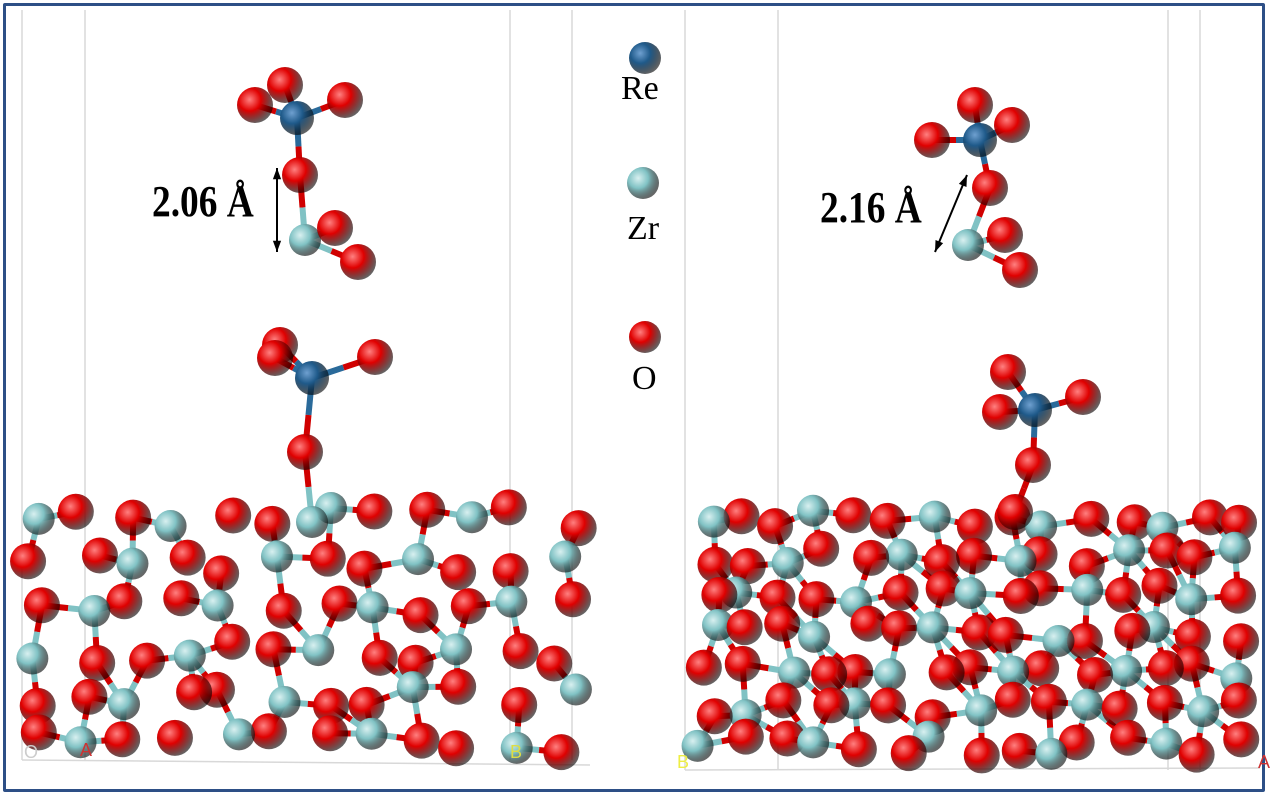 This screenshot has height=799, width=1272. What do you see at coordinates (683, 762) in the screenshot?
I see `right-axis-b: B` at bounding box center [683, 762].